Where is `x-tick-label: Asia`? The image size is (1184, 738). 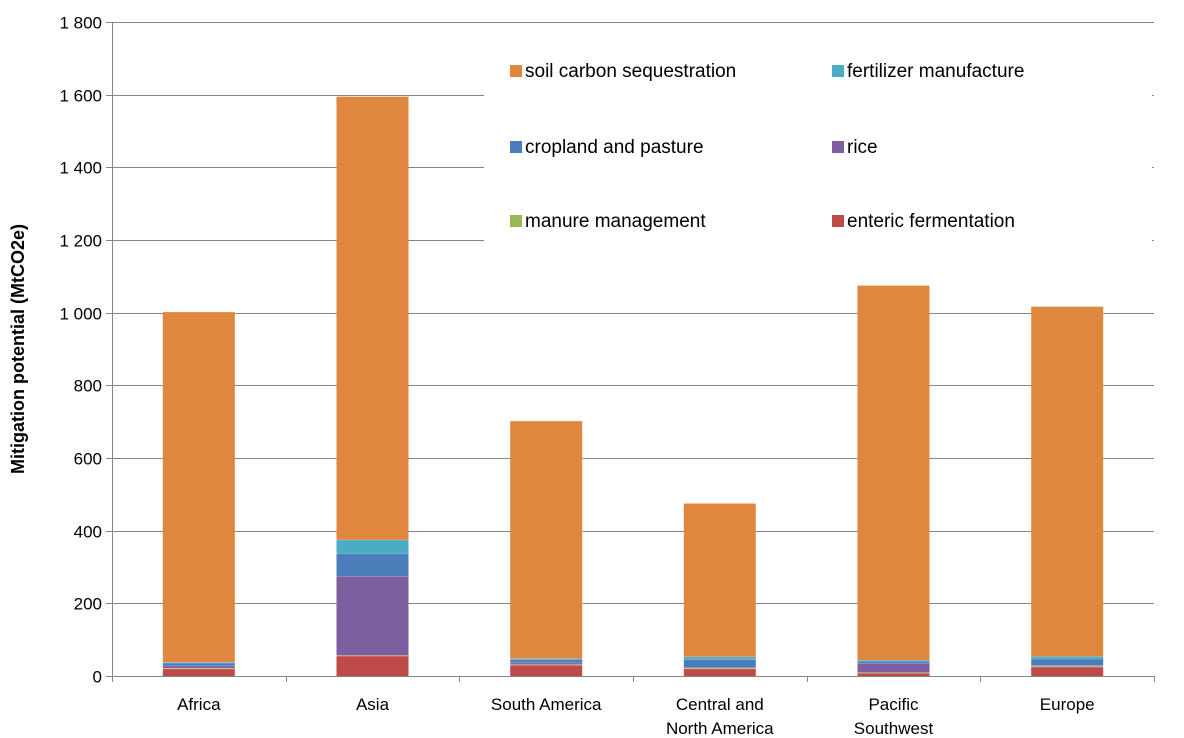 x-tick-label: Asia is located at coordinates (373, 704).